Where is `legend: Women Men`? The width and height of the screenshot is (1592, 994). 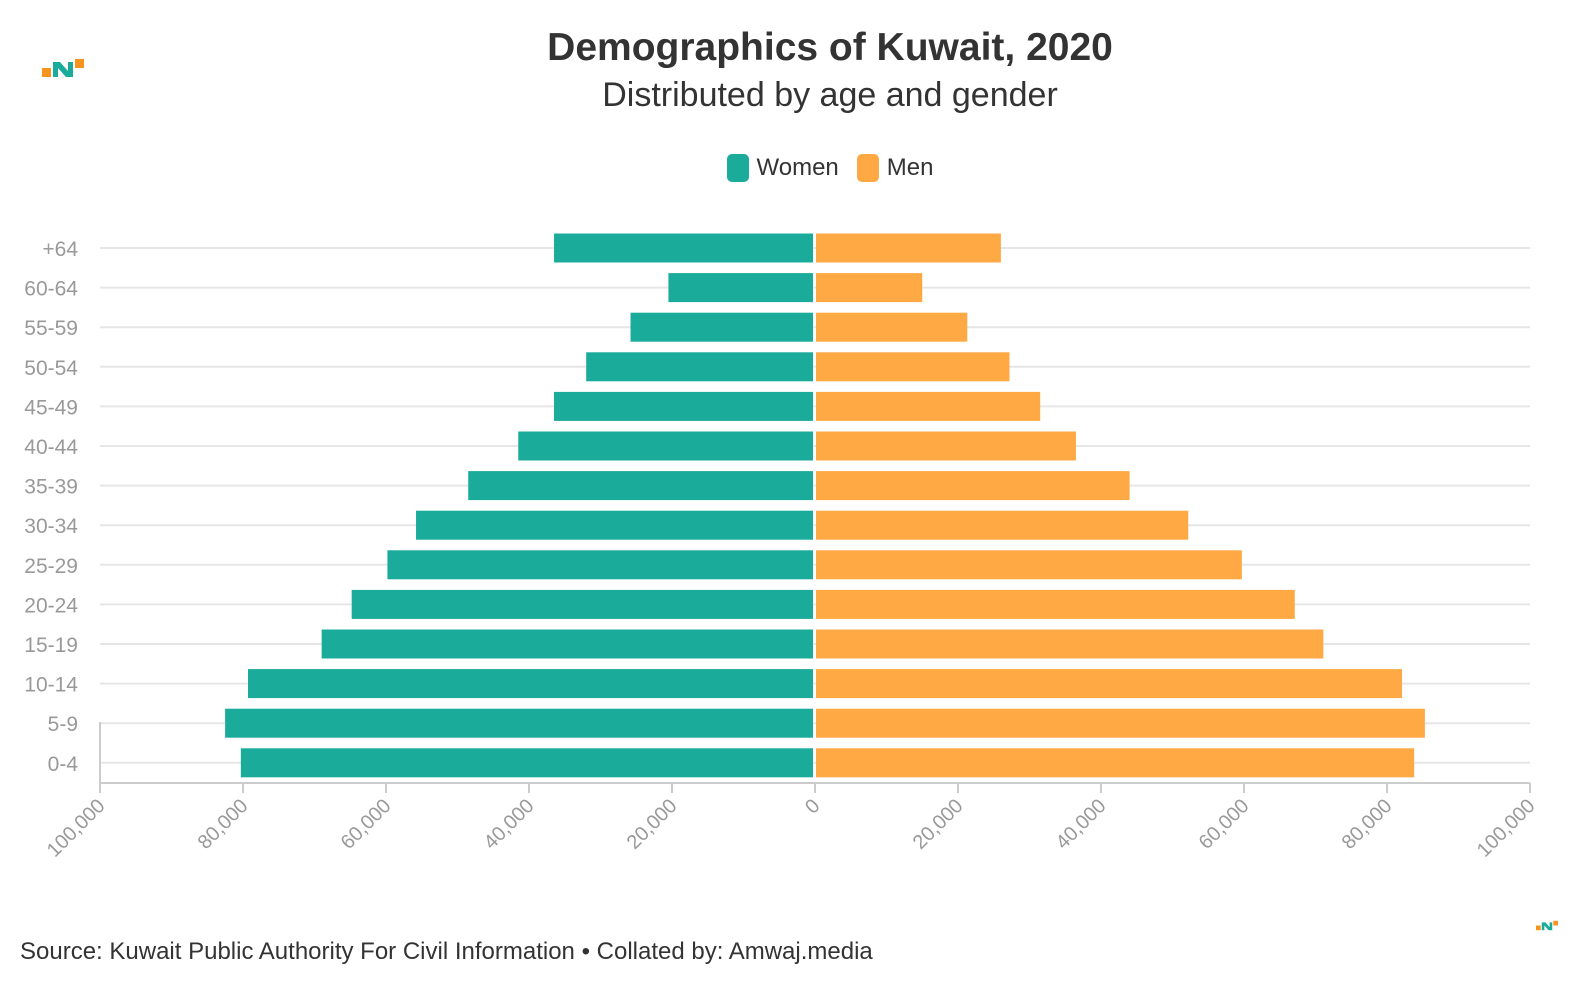
legend: Women Men is located at coordinates (796, 168).